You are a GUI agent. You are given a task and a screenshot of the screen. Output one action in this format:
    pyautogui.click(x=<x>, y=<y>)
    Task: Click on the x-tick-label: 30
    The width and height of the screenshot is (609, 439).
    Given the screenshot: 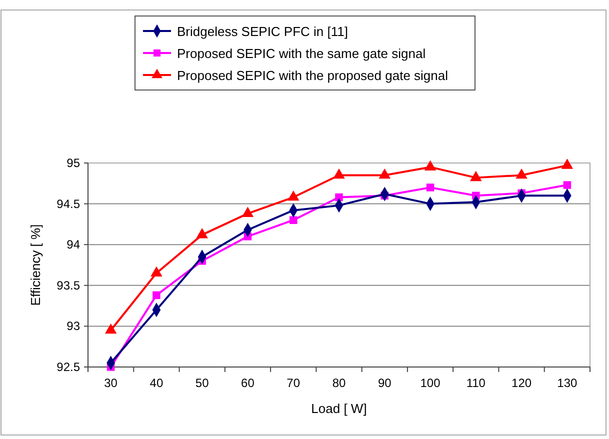 What is the action you would take?
    pyautogui.click(x=111, y=383)
    